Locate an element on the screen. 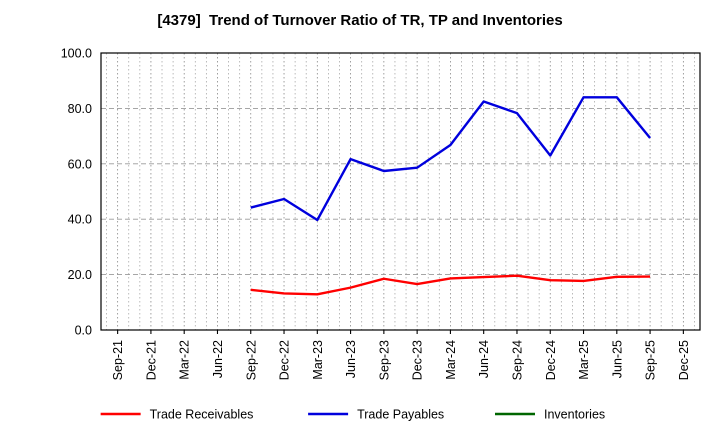  y-axis-tick-label: 100.0 is located at coordinates (76, 54).